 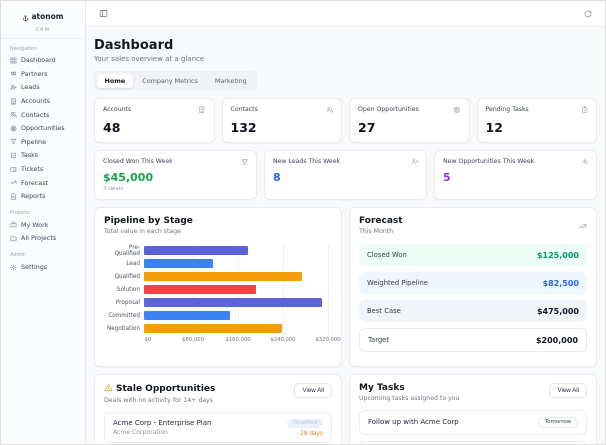 I want to click on sidebar-item-all-projects: All Projects, so click(x=43, y=239).